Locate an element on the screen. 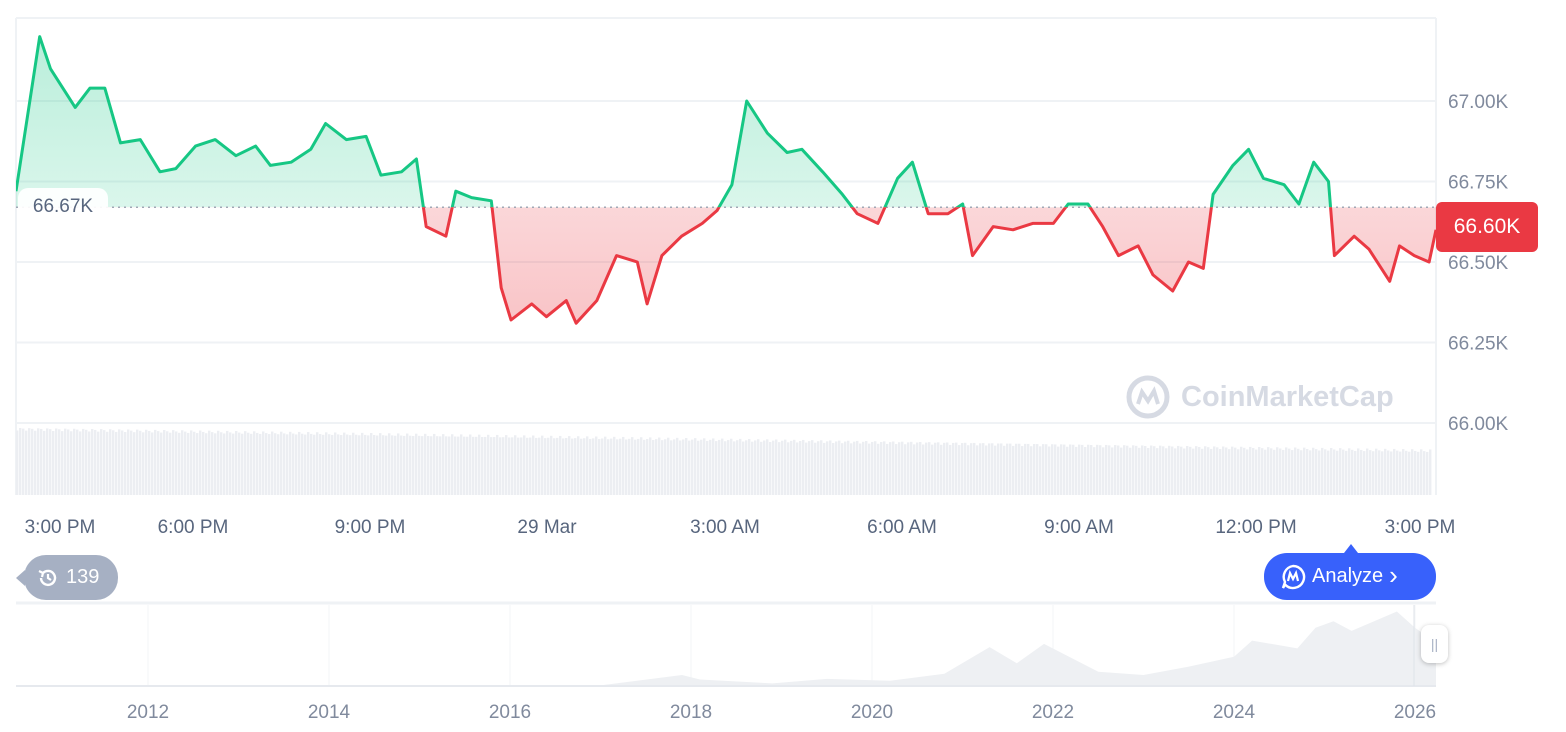 This screenshot has height=732, width=1566. navigator-handle: || is located at coordinates (1434, 644).